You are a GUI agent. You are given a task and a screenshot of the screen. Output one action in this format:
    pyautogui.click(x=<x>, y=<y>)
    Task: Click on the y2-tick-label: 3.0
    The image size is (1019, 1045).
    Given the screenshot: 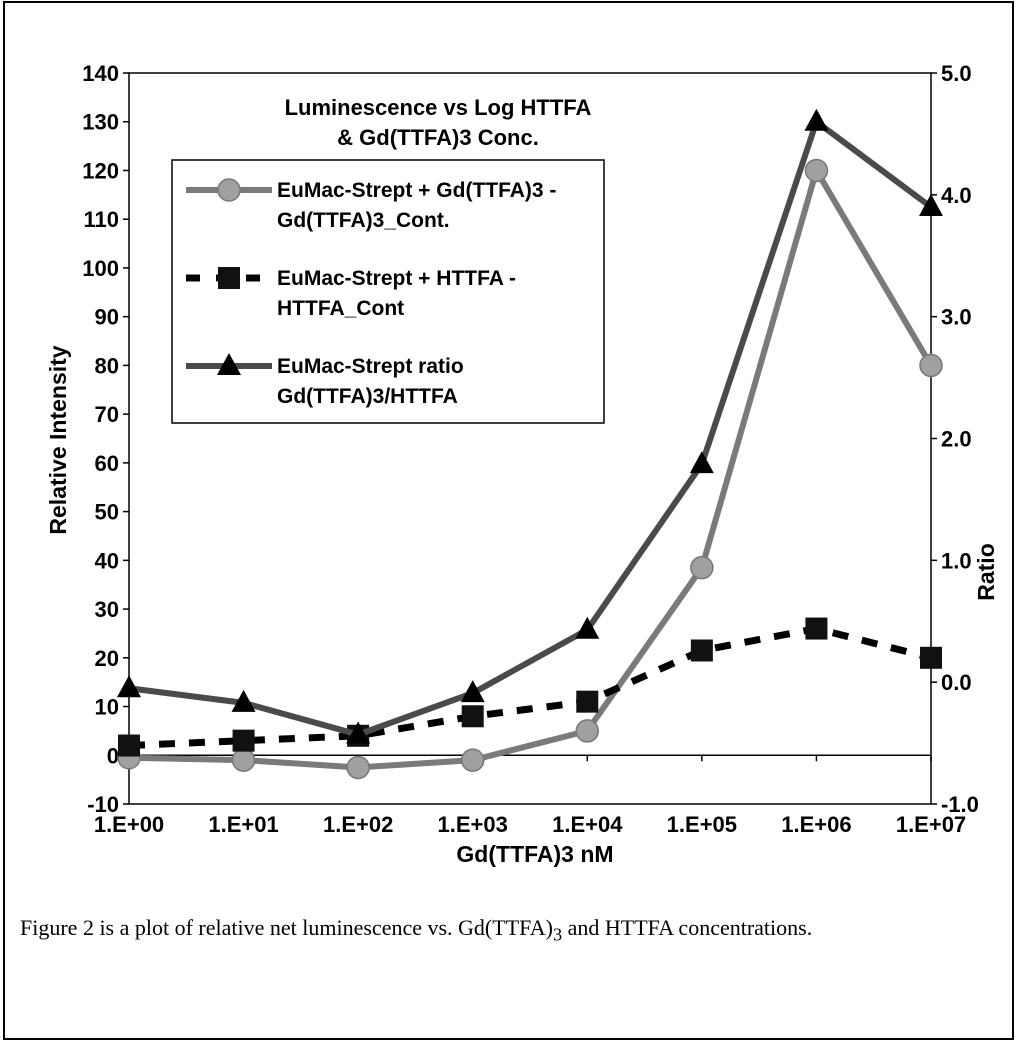 What is the action you would take?
    pyautogui.click(x=956, y=317)
    